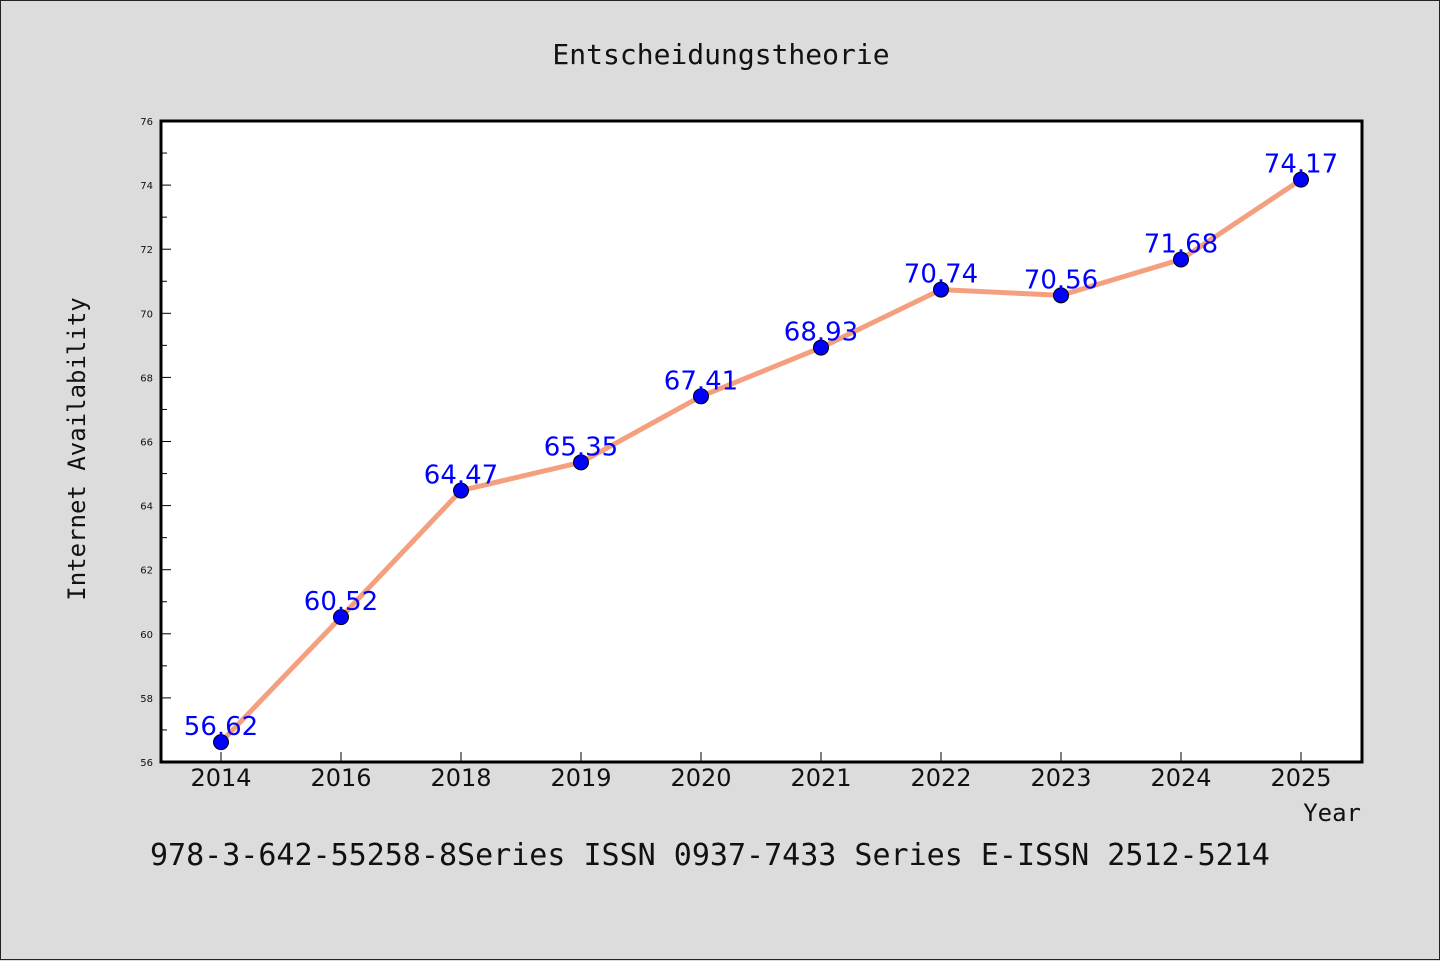 The image size is (1440, 961). Describe the element at coordinates (146, 635) in the screenshot. I see `y-tick-label: 60` at that location.